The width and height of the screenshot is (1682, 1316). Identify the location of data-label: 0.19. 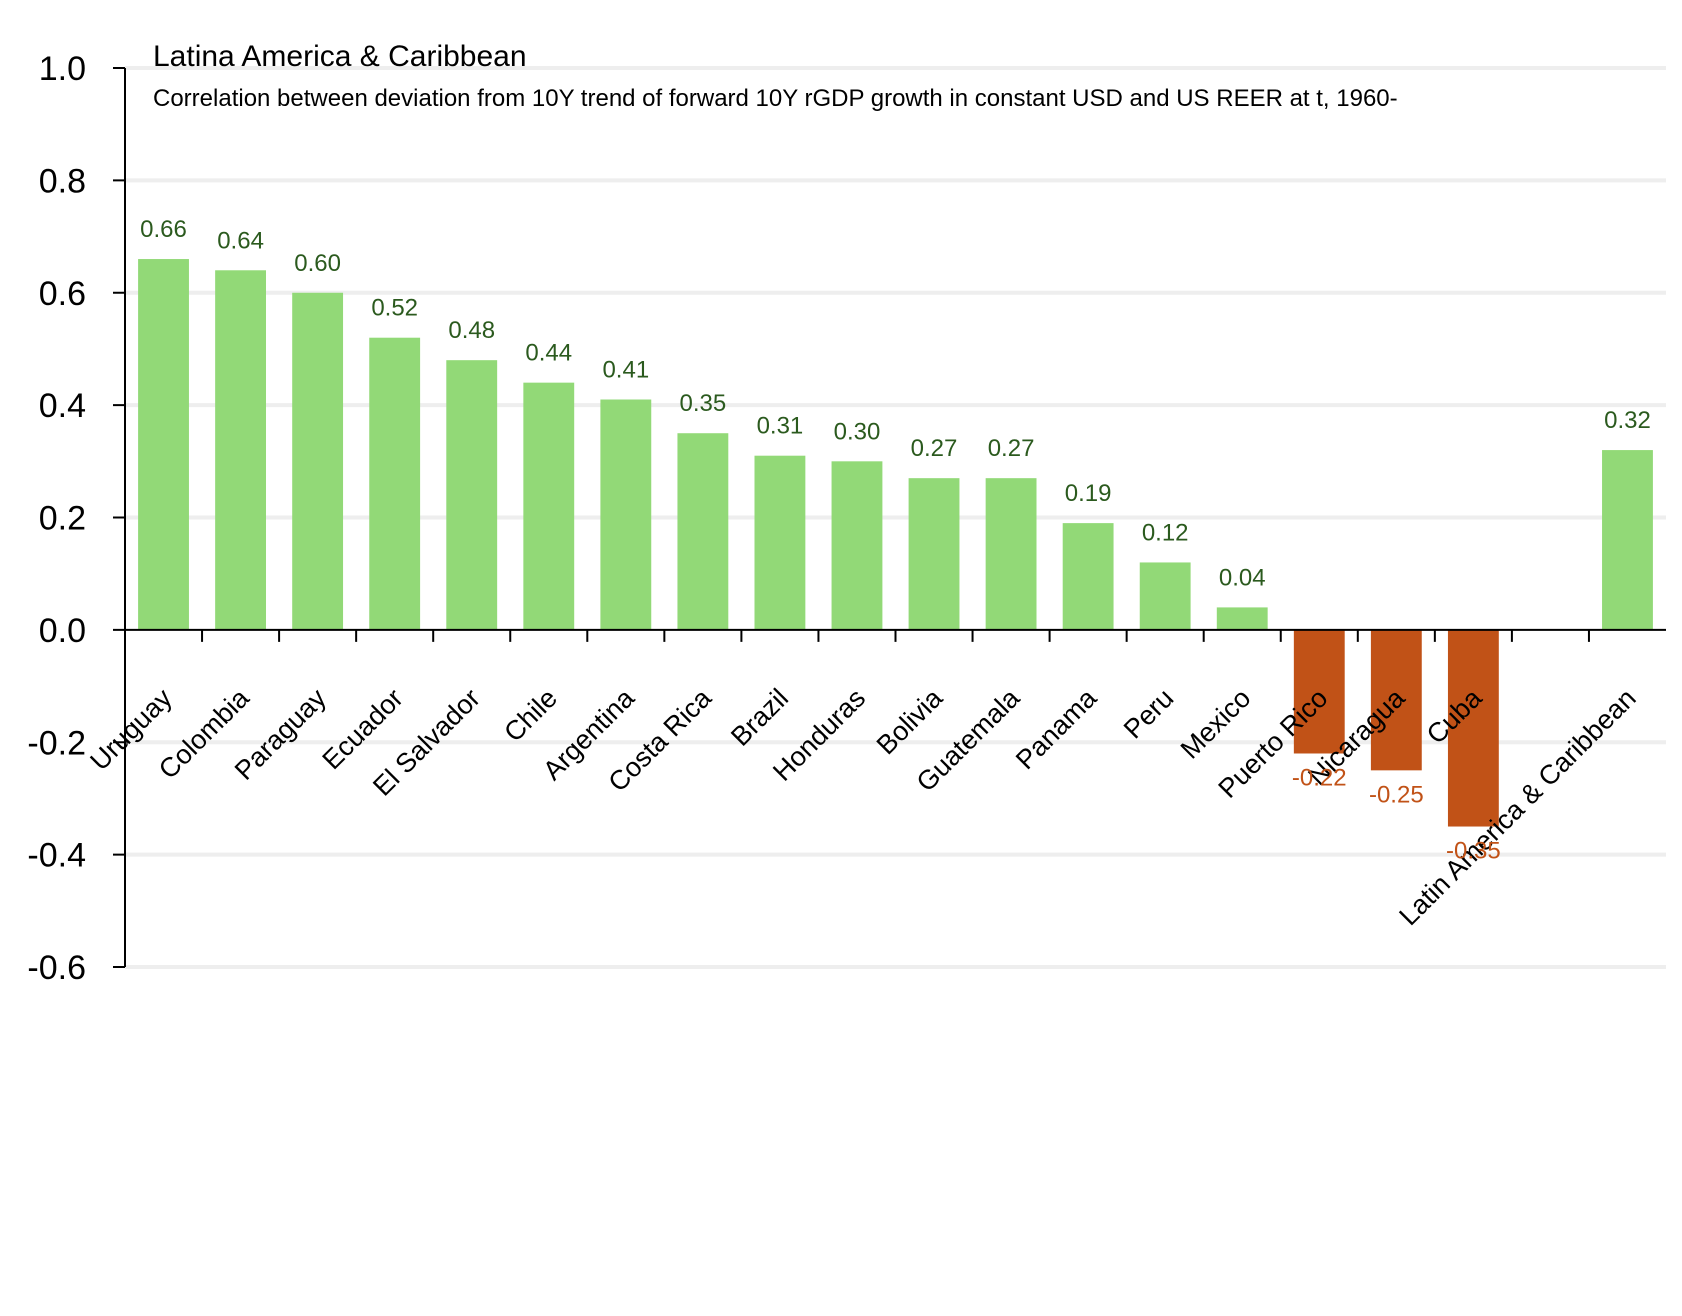
(1088, 493).